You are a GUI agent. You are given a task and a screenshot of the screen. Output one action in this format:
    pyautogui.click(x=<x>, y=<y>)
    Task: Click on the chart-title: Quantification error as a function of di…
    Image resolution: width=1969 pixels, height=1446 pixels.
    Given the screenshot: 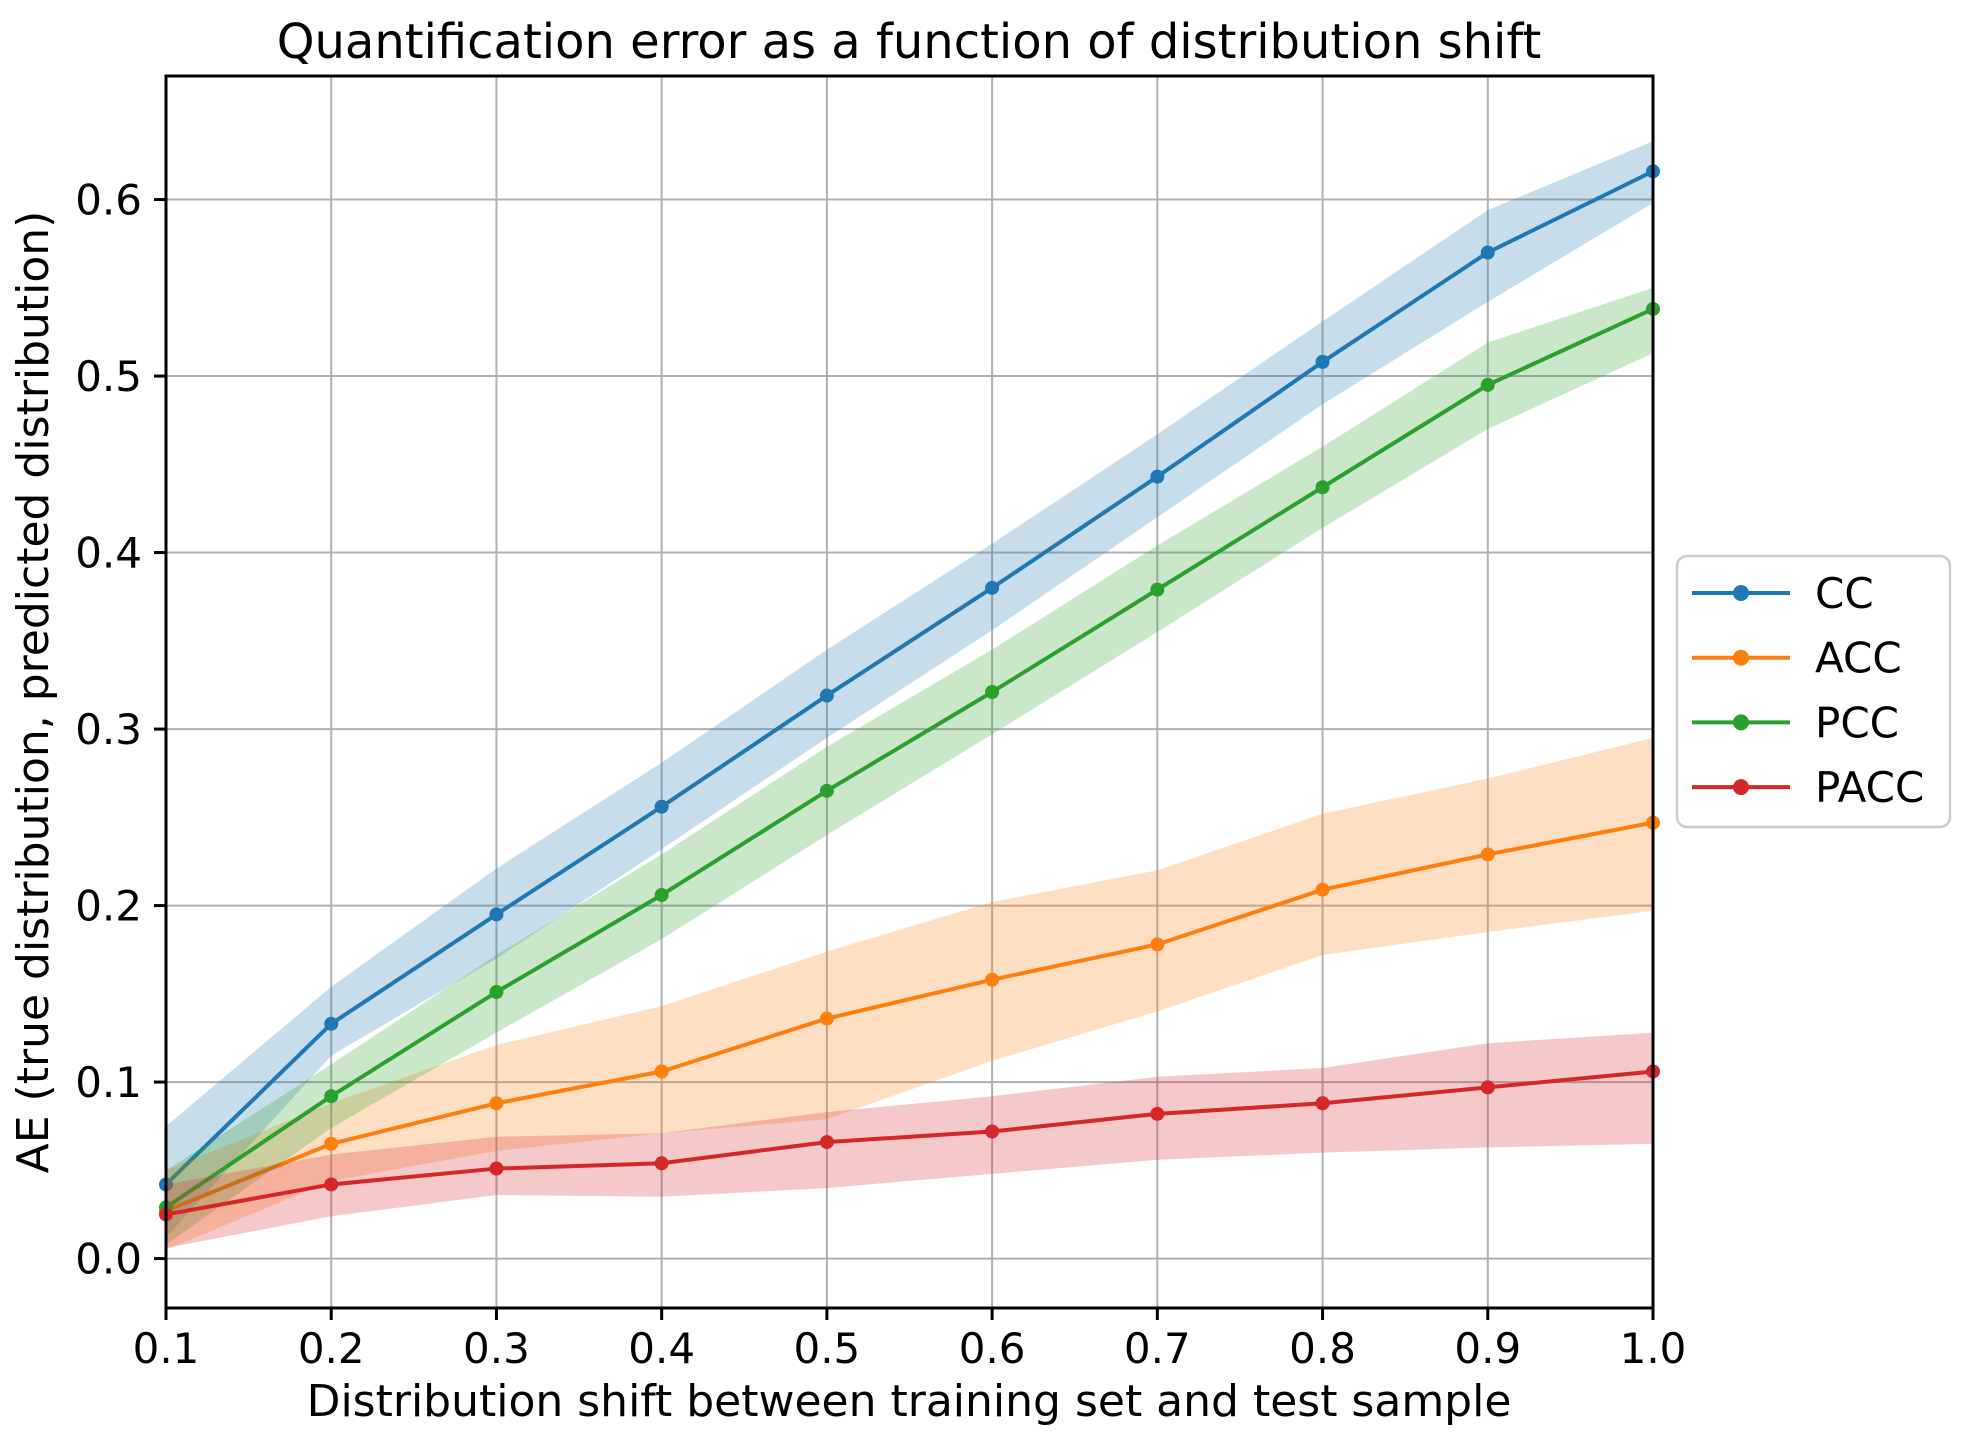 What is the action you would take?
    pyautogui.click(x=909, y=42)
    